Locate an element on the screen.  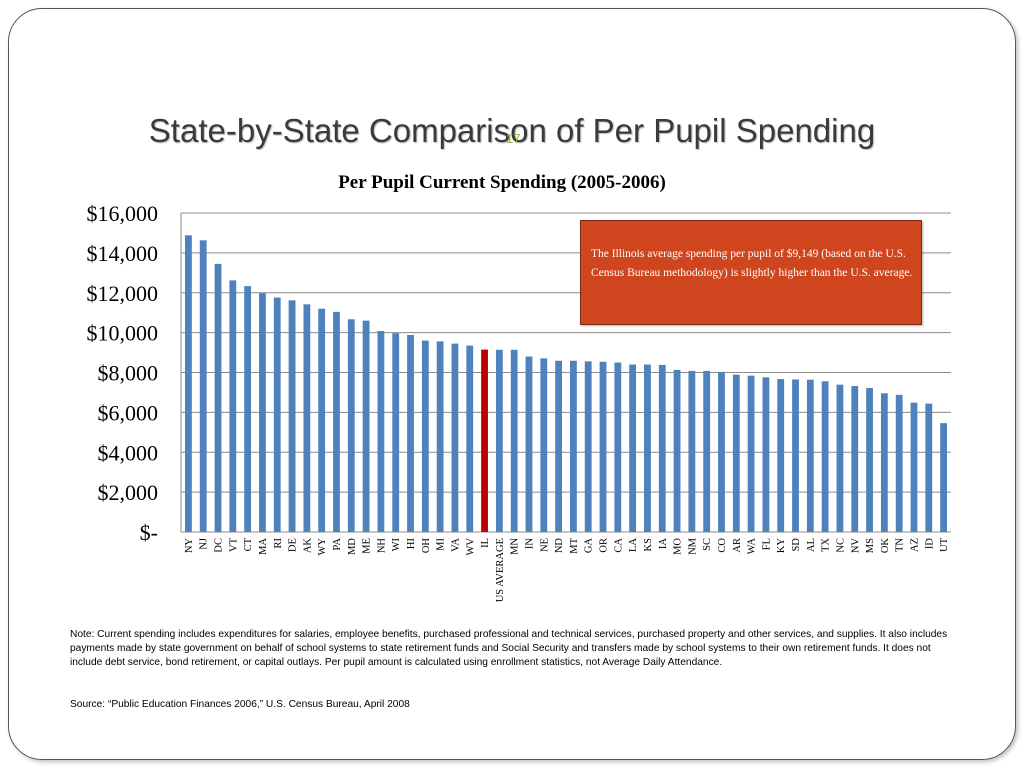
x-tick-label: SC is located at coordinates (707, 544).